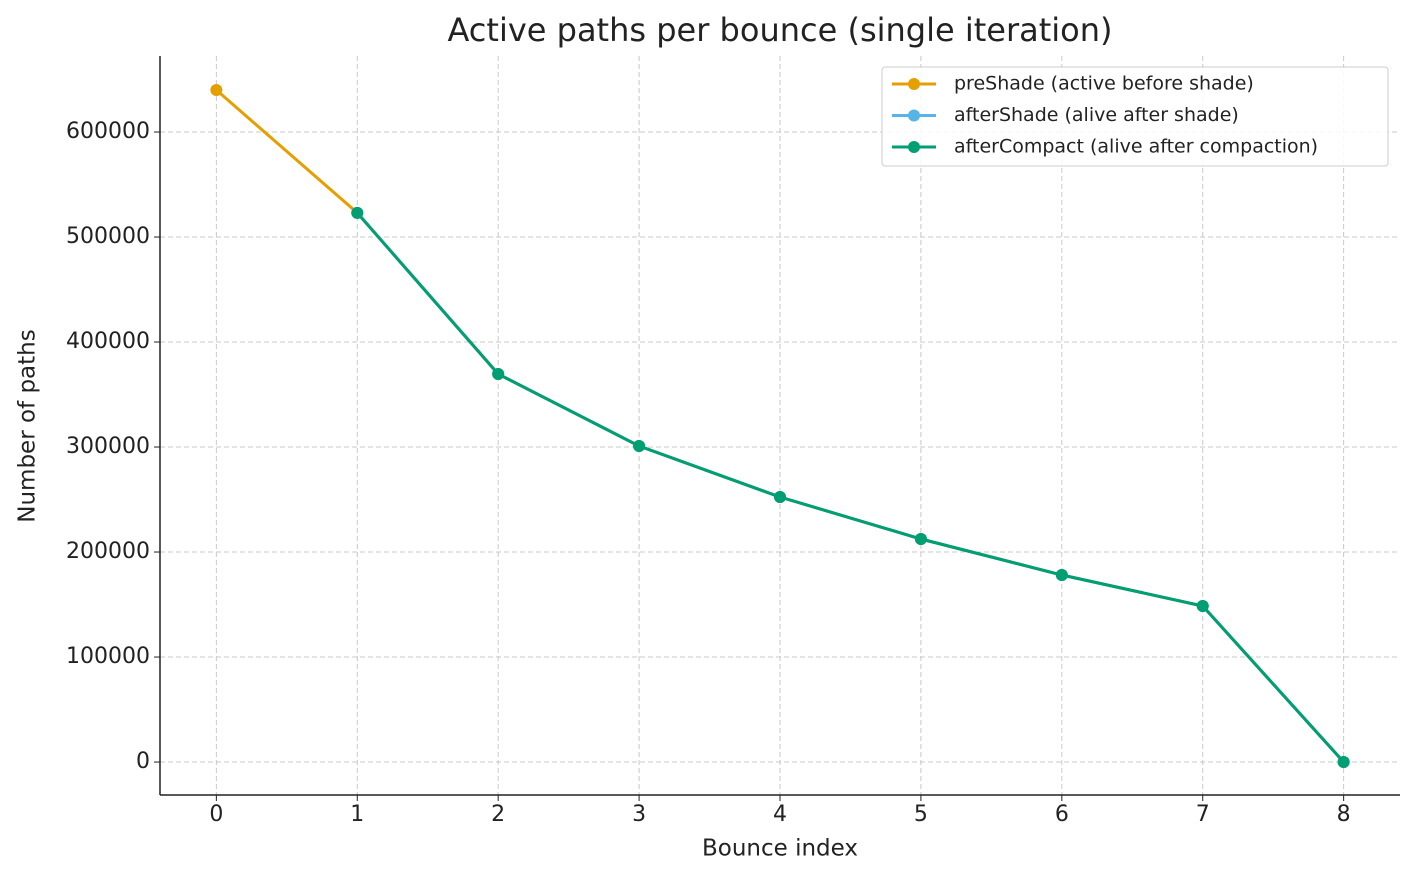 This screenshot has width=1416, height=880. I want to click on y-tick-label: 500000, so click(108, 236).